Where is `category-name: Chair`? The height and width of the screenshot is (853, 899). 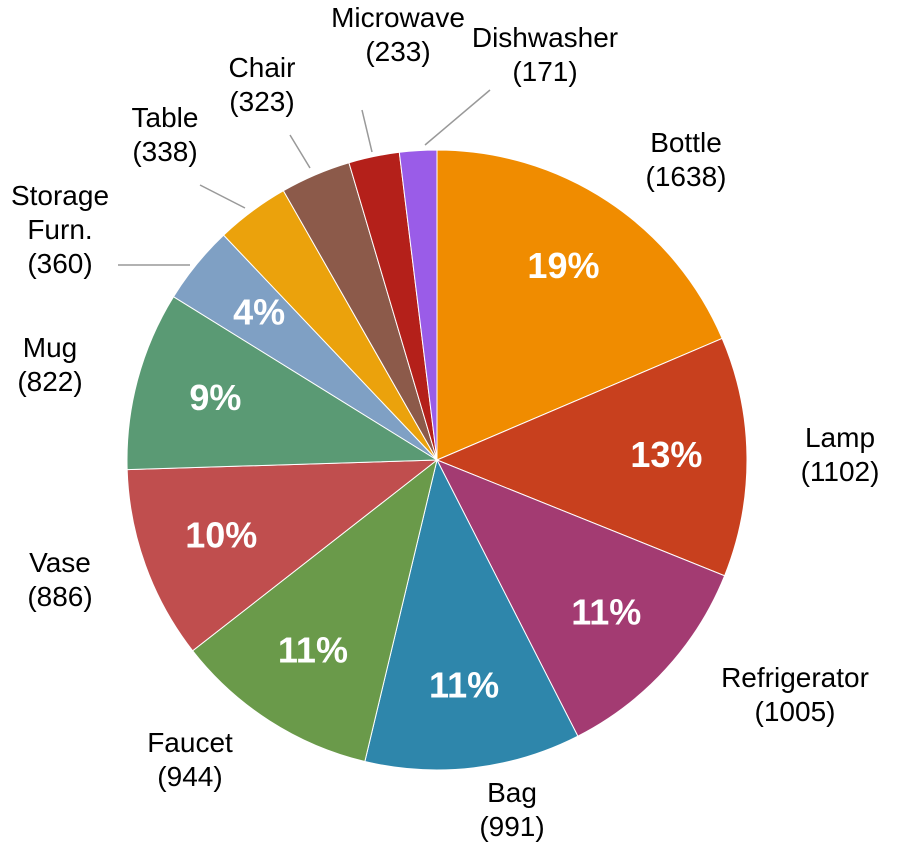 category-name: Chair is located at coordinates (262, 67).